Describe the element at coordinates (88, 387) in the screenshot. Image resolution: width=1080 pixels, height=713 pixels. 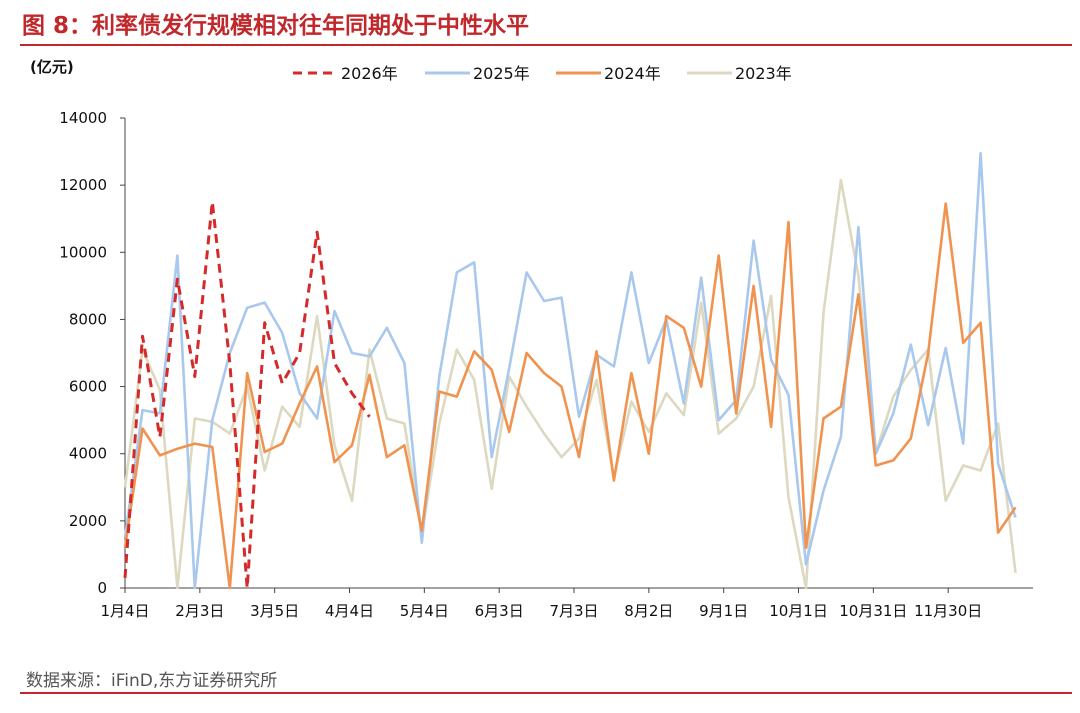
I see `y-tick-label: 6000` at that location.